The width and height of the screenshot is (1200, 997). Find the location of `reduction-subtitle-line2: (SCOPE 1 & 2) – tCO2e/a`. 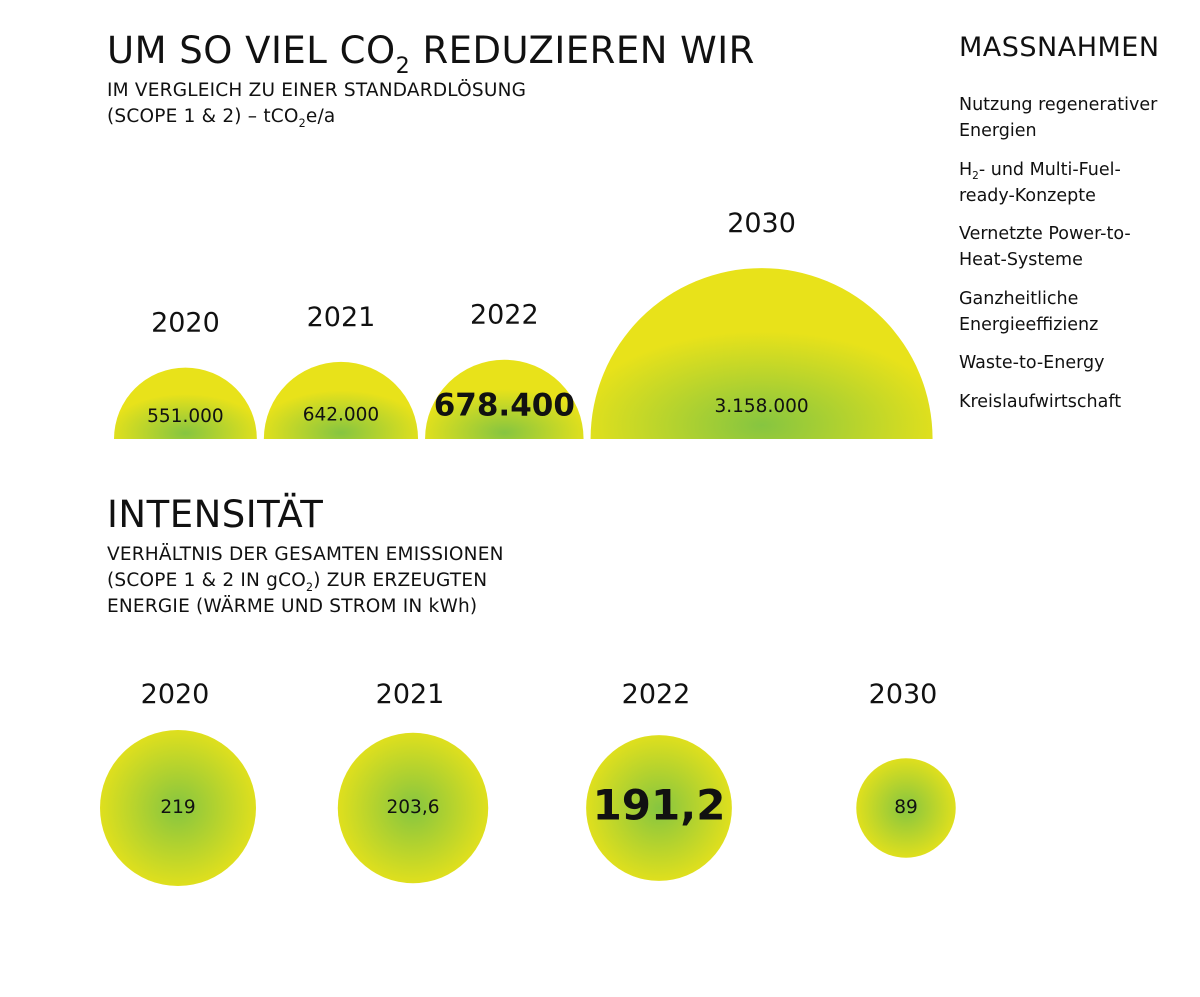

reduction-subtitle-line2: (SCOPE 1 & 2) – tCO2e/a is located at coordinates (316, 117).